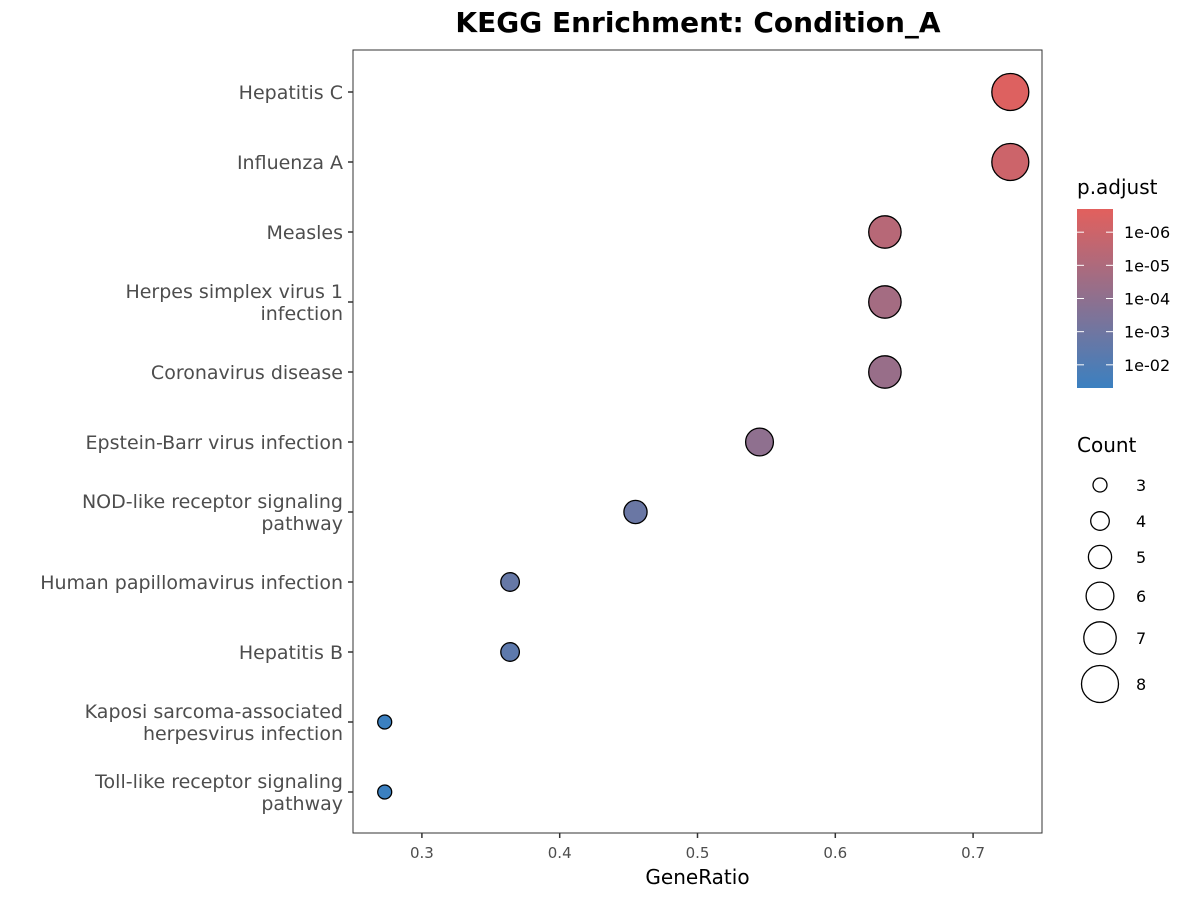 Image resolution: width=1200 pixels, height=900 pixels. I want to click on x-axis-title: GeneRatio, so click(697, 877).